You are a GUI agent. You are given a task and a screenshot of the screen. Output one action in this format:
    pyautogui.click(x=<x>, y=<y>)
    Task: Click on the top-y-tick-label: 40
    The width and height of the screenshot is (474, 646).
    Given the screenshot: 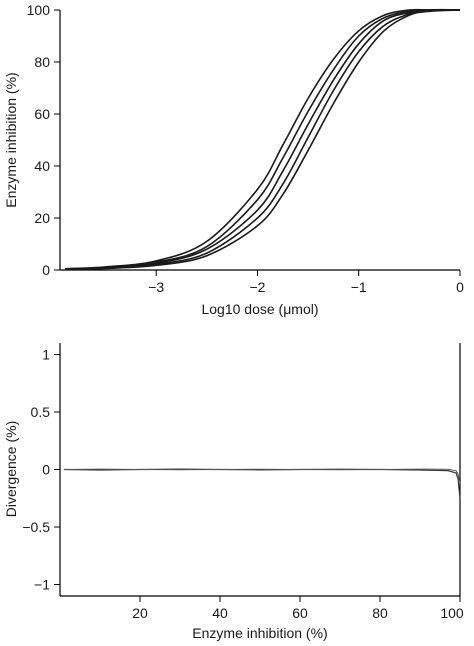 What is the action you would take?
    pyautogui.click(x=42, y=166)
    